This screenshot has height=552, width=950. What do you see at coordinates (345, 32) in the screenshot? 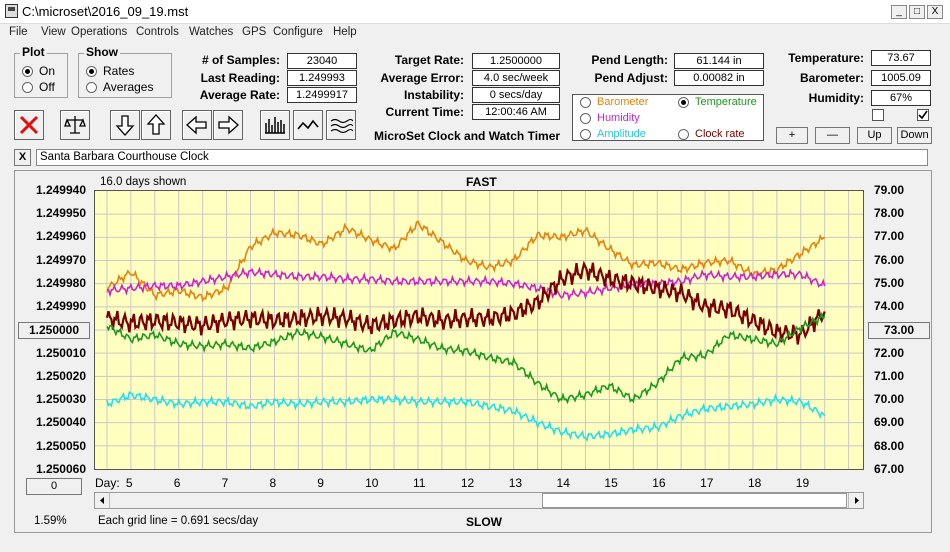
I see `menu-help: Help` at bounding box center [345, 32].